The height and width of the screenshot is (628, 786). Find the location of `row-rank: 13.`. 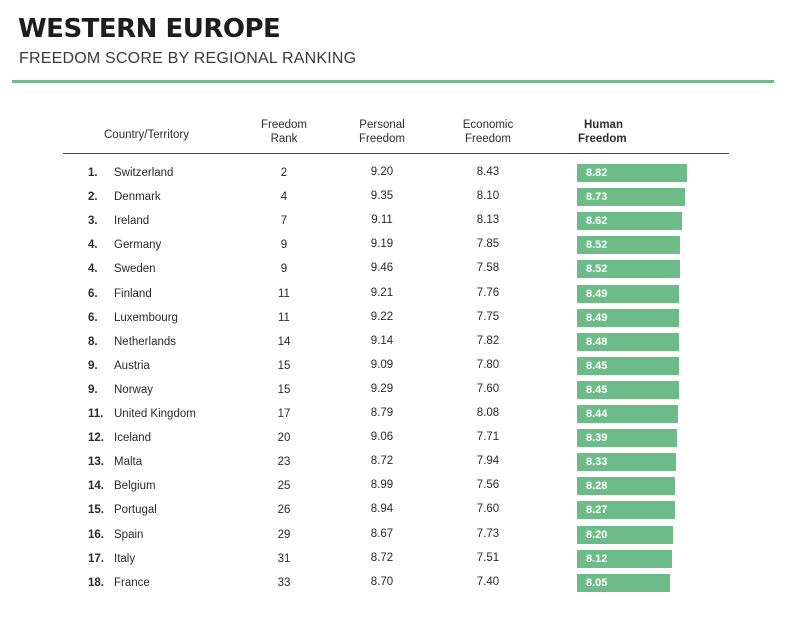

row-rank: 13. is located at coordinates (96, 462).